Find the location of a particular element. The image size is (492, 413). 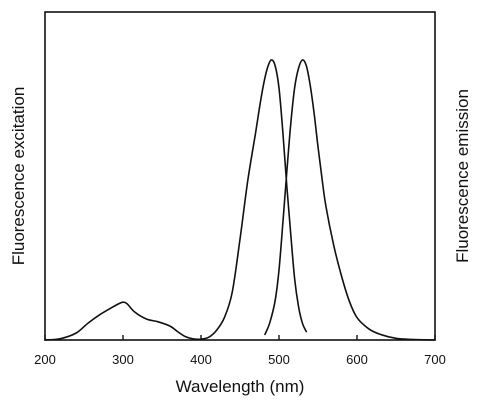

y-axis-label-left: Fluorescence excitation is located at coordinates (18, 176).